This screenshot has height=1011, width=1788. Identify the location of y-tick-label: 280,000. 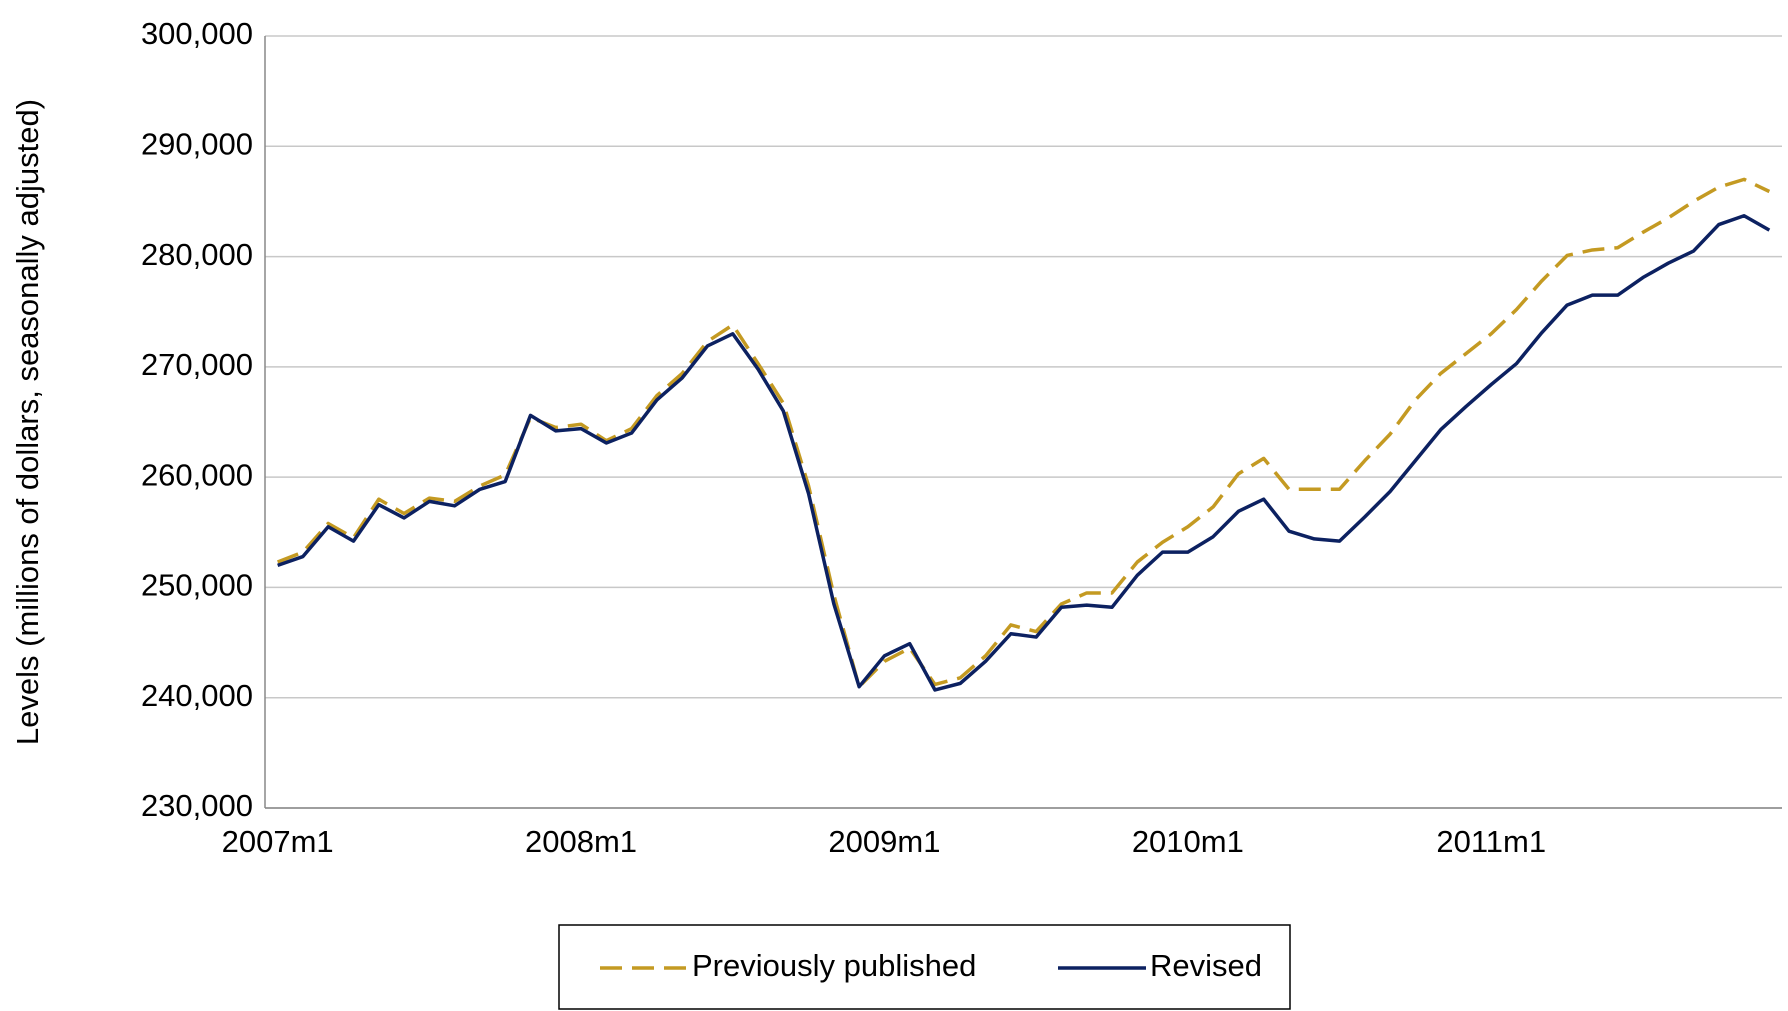
(197, 254).